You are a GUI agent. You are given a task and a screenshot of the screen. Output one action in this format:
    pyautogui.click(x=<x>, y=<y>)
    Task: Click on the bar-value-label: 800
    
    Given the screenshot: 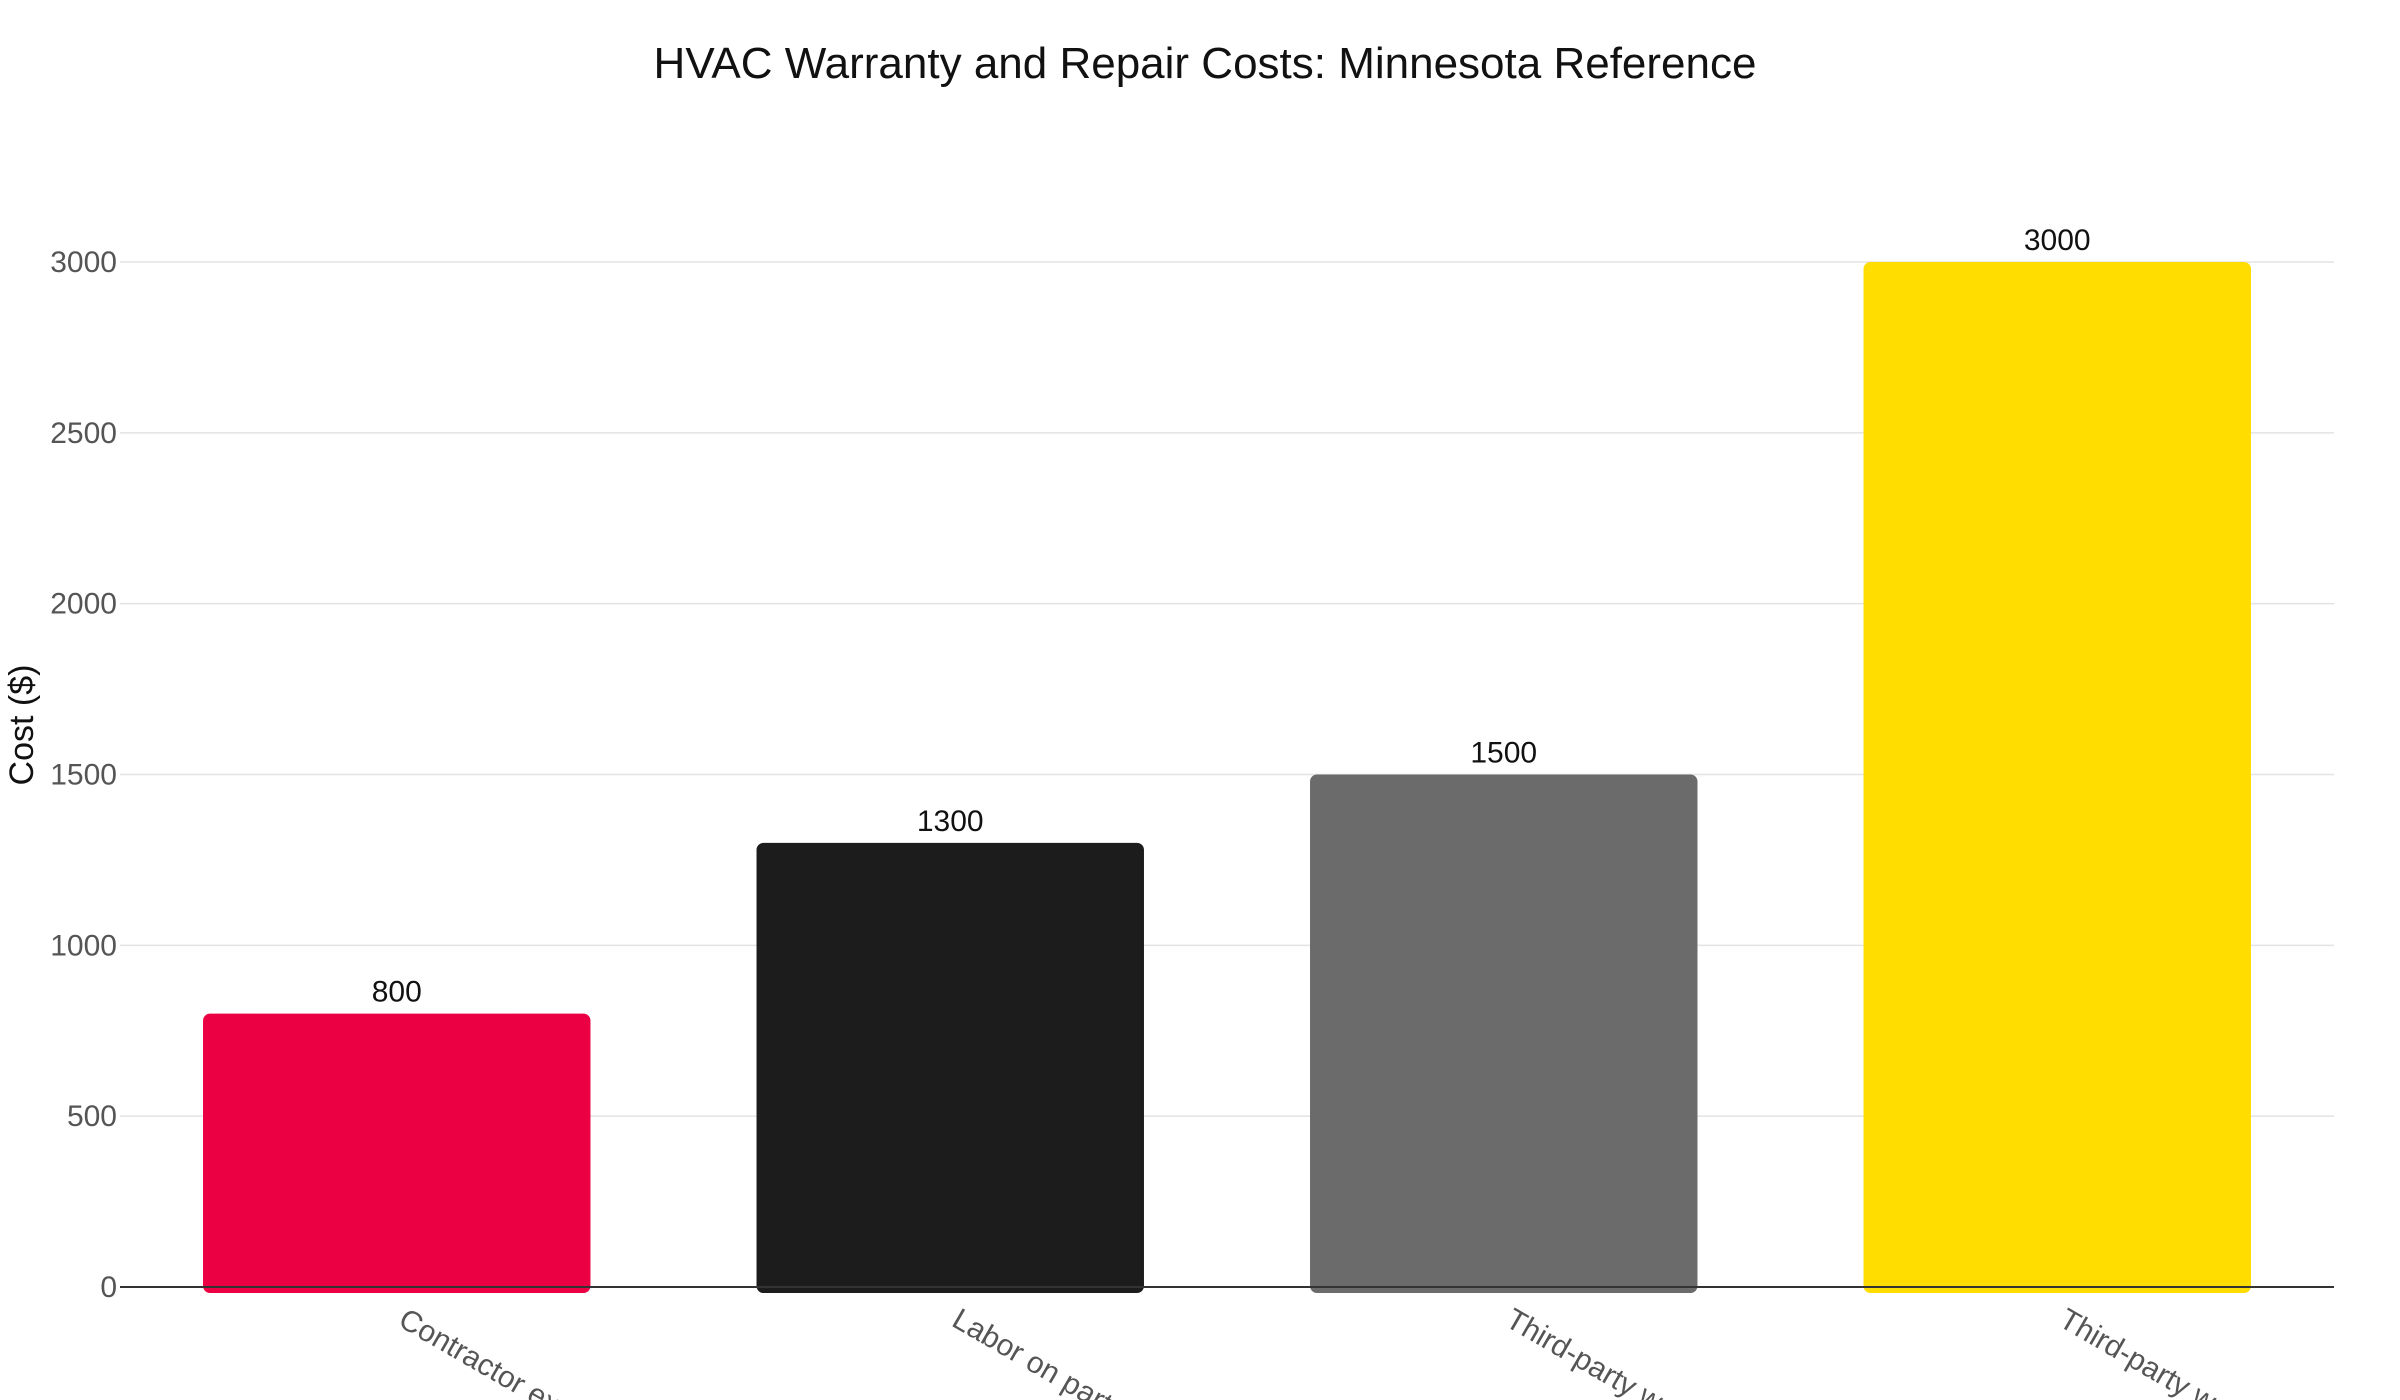 What is the action you would take?
    pyautogui.click(x=397, y=992)
    